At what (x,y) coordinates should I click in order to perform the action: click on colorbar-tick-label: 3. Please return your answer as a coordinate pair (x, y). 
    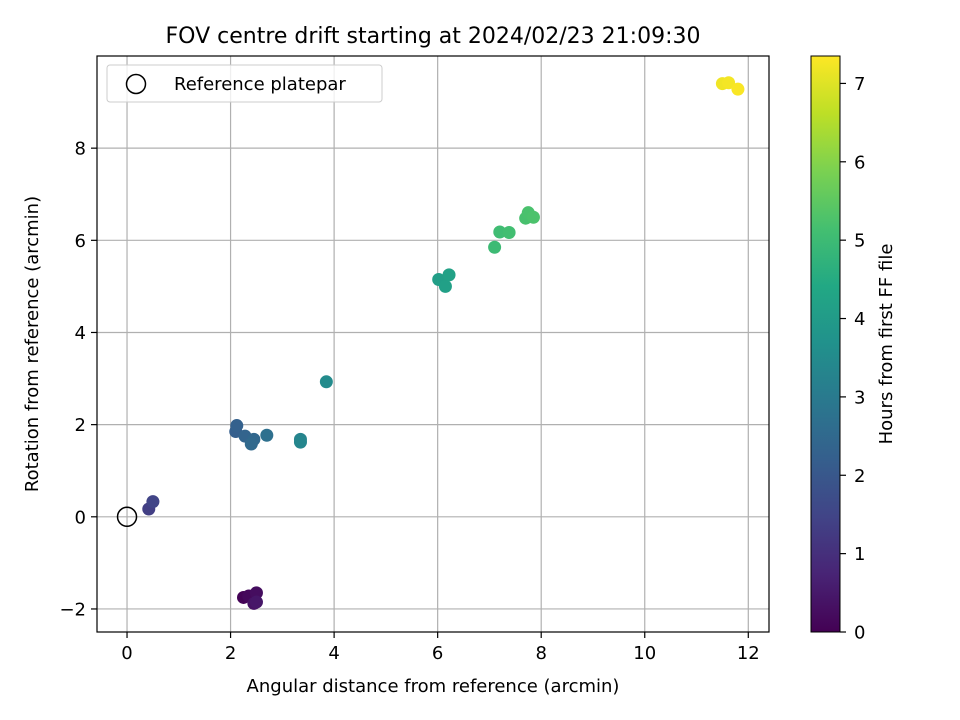
    Looking at the image, I should click on (859, 397).